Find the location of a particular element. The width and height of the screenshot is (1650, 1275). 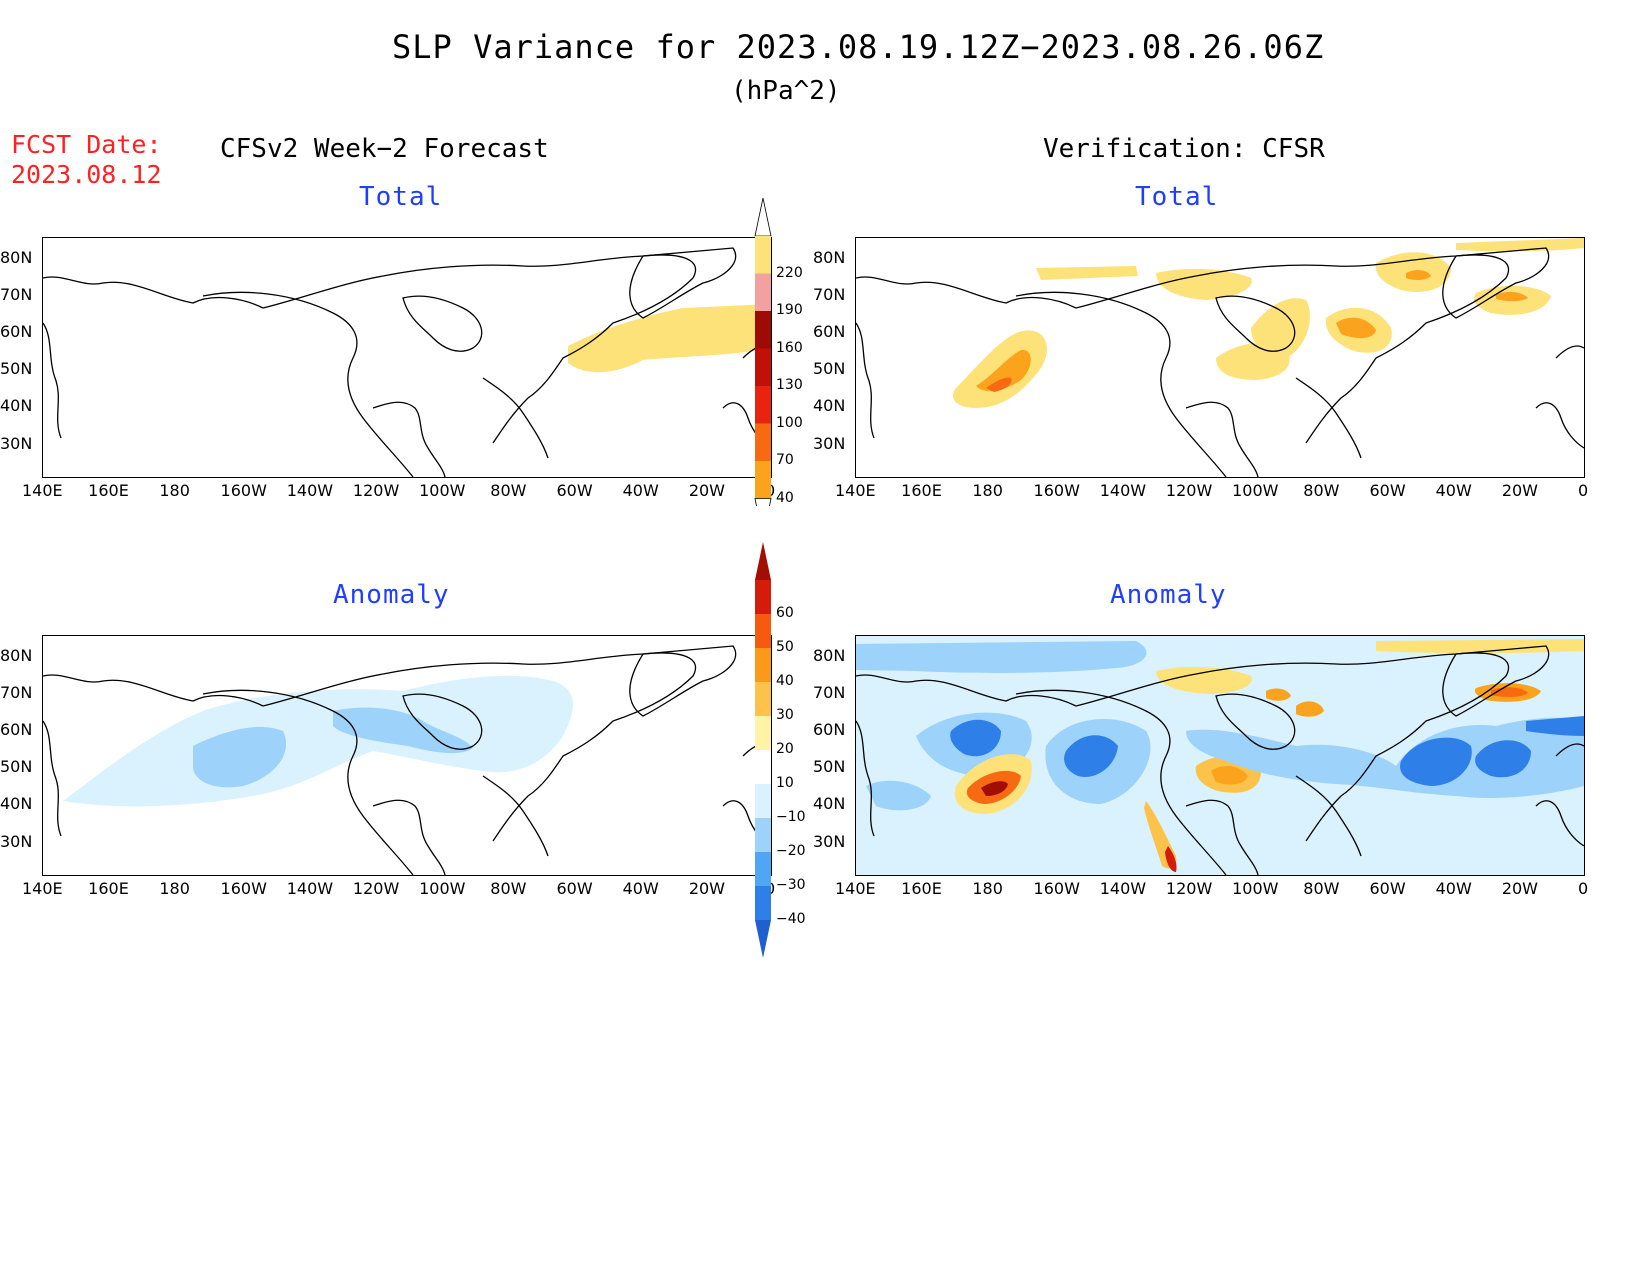

map-verif-anomaly is located at coordinates (1220, 755).